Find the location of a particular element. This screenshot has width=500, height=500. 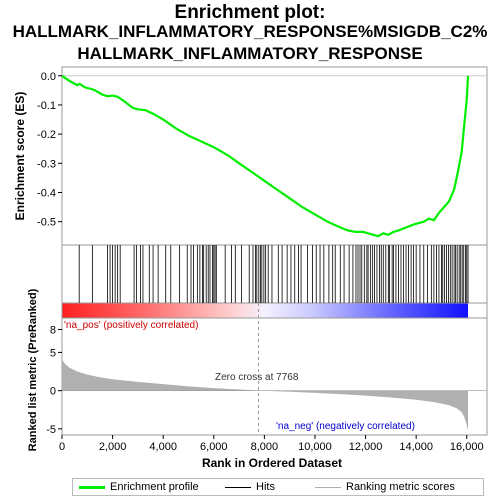

x-tick-label-3: 6,000 is located at coordinates (214, 447).